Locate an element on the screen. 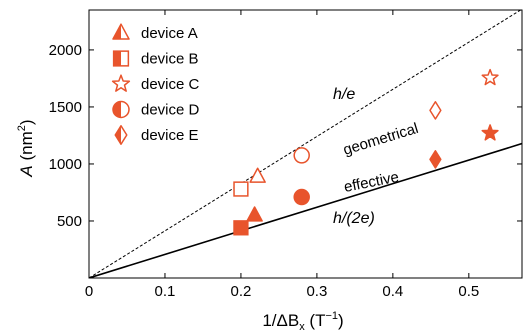 This screenshot has width=524, height=333. y-tick-label: 500 is located at coordinates (69, 221).